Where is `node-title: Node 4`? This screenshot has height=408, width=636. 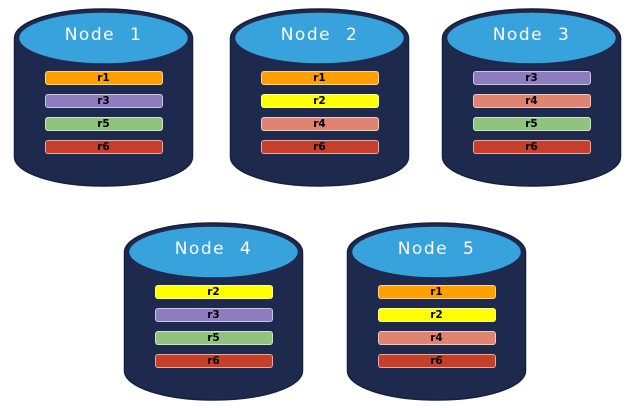 node-title: Node 4 is located at coordinates (213, 249).